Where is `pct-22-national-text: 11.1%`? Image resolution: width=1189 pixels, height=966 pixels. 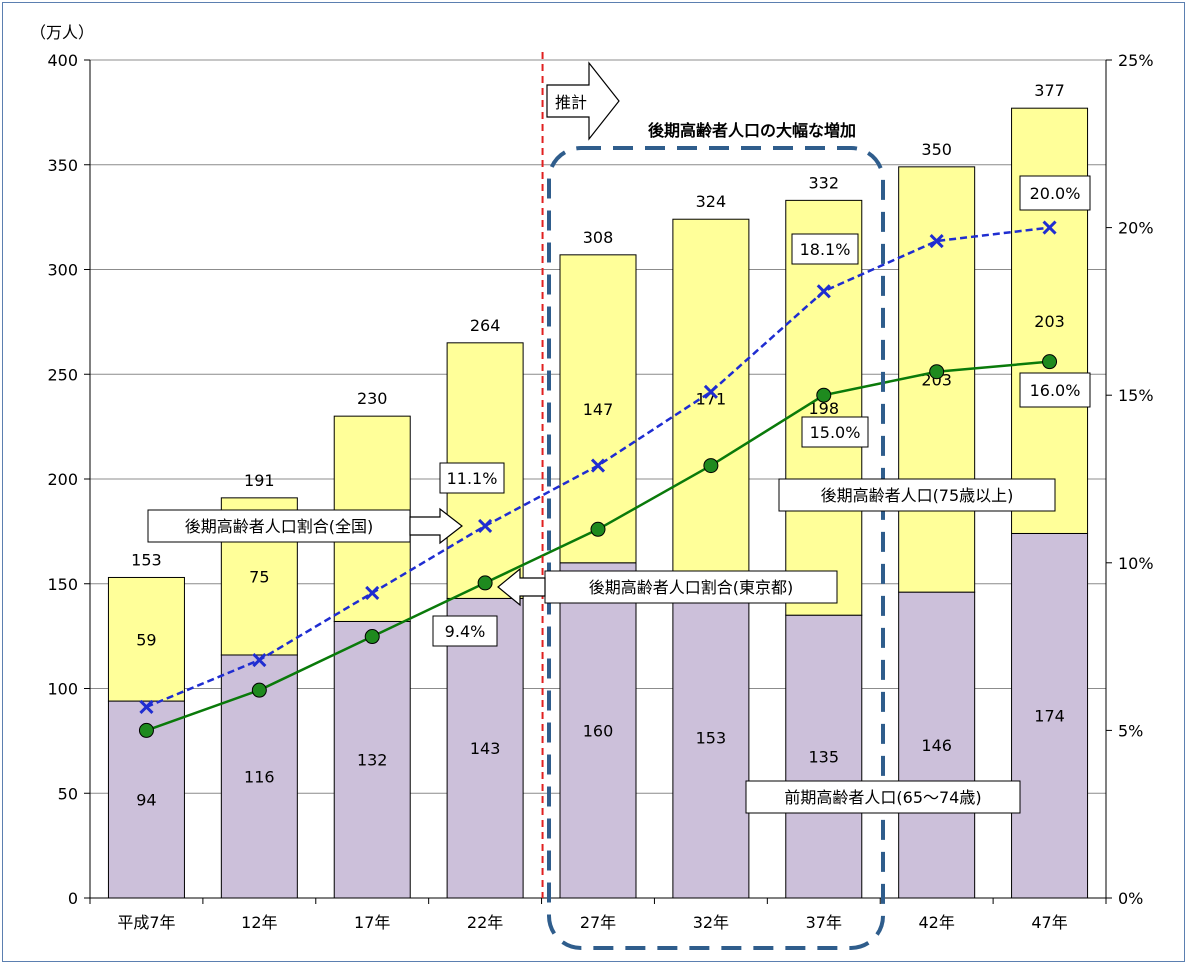
pct-22-national-text: 11.1% is located at coordinates (472, 478).